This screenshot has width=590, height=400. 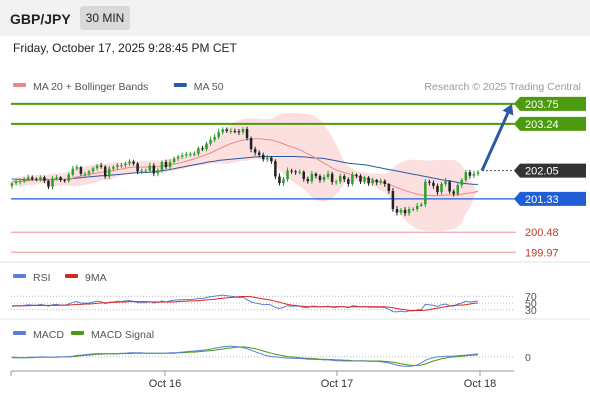 I want to click on x-axis-label: Oct 16, so click(x=165, y=384).